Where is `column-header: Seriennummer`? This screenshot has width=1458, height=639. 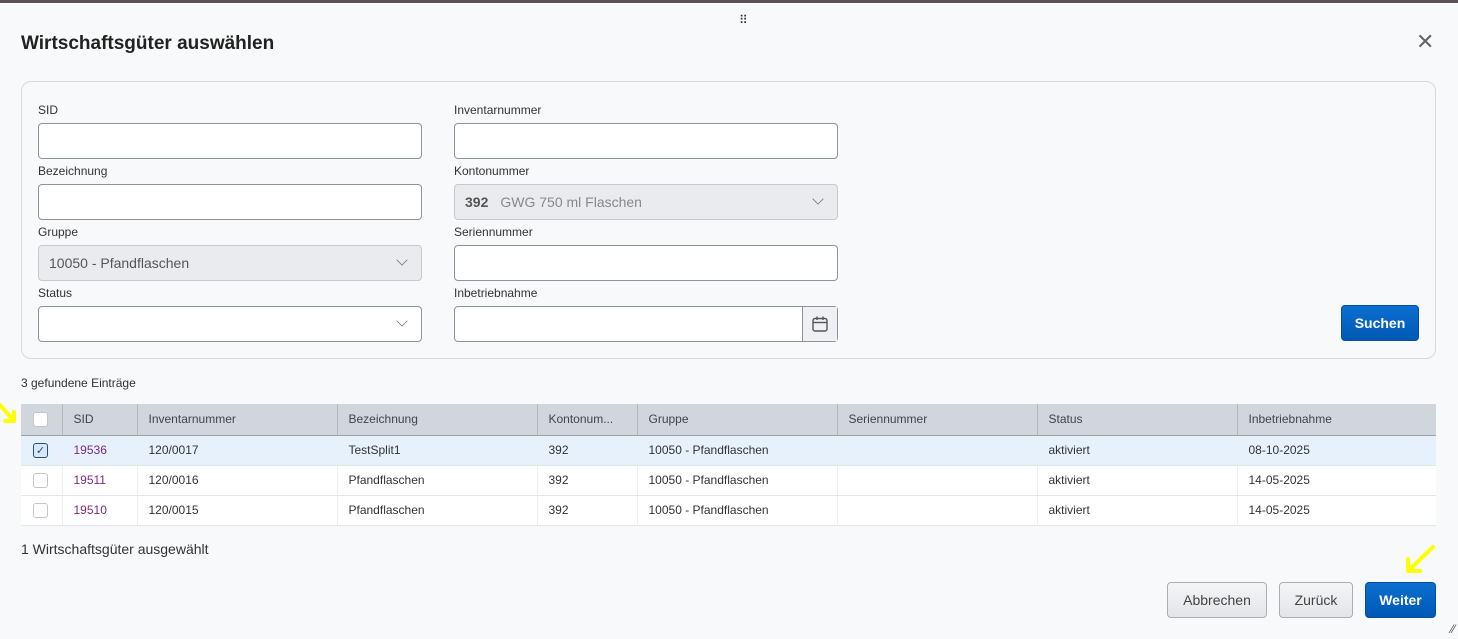
column-header: Seriennummer is located at coordinates (936, 420).